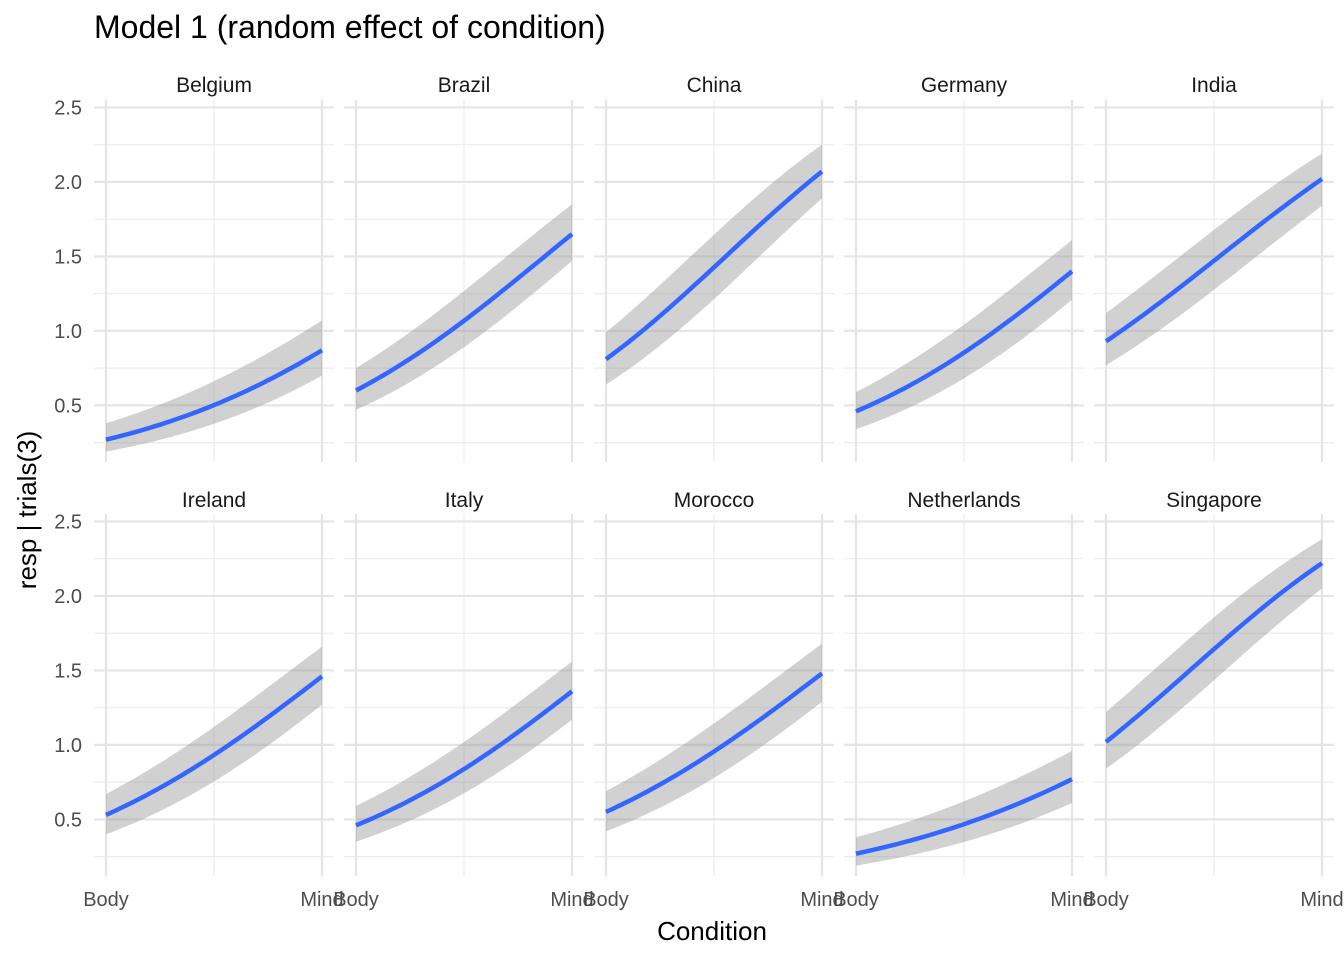 Image resolution: width=1344 pixels, height=960 pixels. Describe the element at coordinates (464, 85) in the screenshot. I see `facet-label: Brazil` at that location.